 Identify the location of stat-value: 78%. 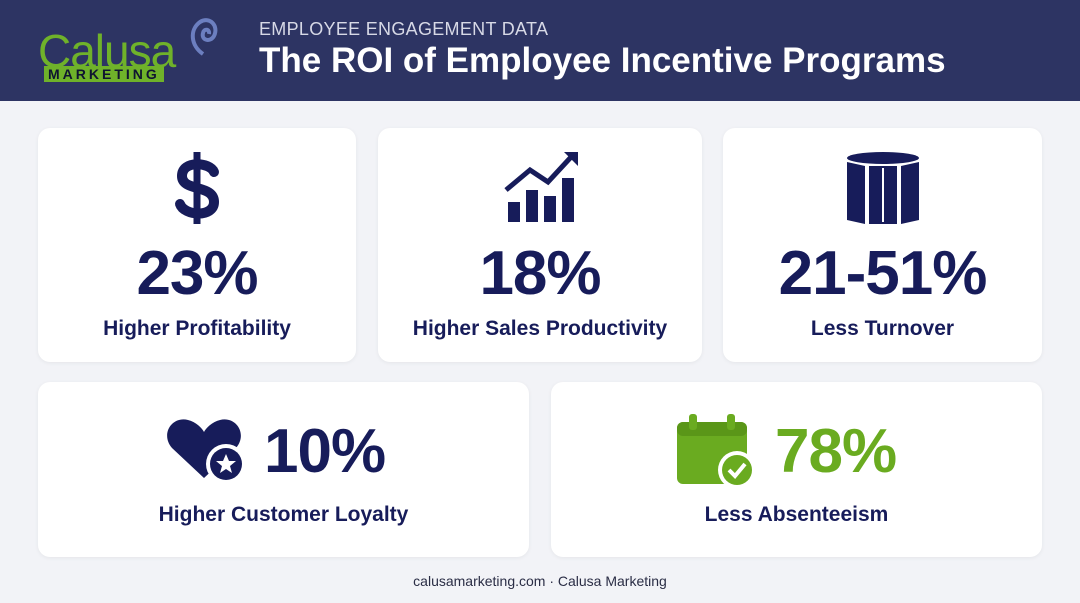
(836, 451).